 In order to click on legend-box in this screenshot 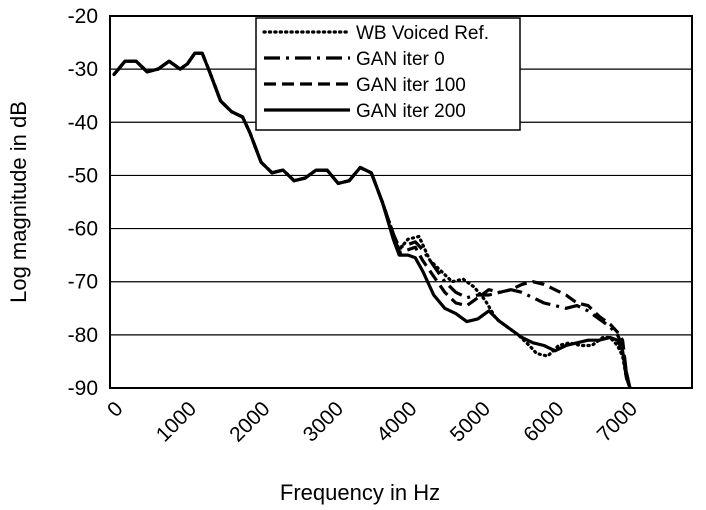, I will do `click(388, 74)`.